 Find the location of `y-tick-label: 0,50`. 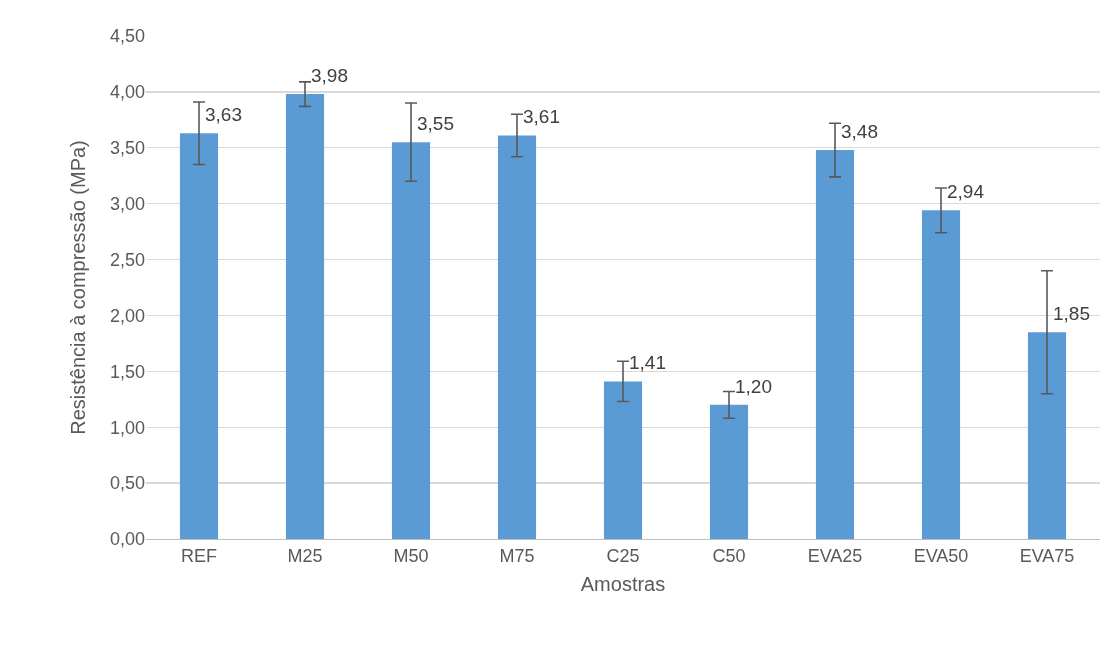

y-tick-label: 0,50 is located at coordinates (127, 483).